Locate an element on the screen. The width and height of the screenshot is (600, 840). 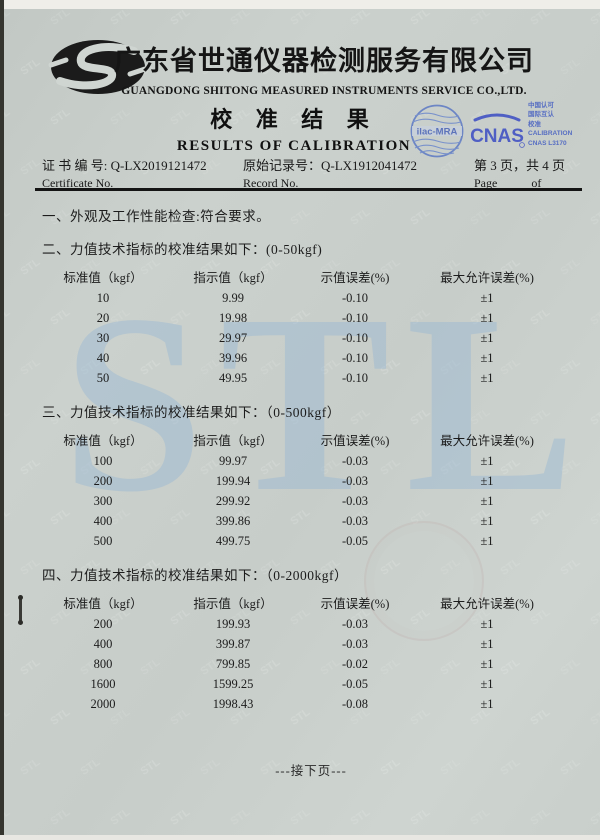
table-row: 200 199.93 -0.03 ±1 is located at coordinates (304, 624).